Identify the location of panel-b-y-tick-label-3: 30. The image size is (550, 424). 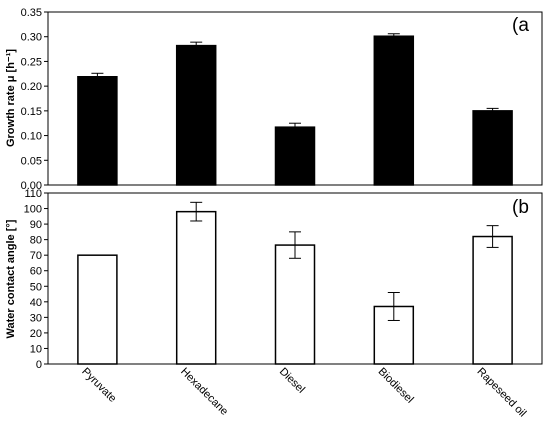
(36, 318).